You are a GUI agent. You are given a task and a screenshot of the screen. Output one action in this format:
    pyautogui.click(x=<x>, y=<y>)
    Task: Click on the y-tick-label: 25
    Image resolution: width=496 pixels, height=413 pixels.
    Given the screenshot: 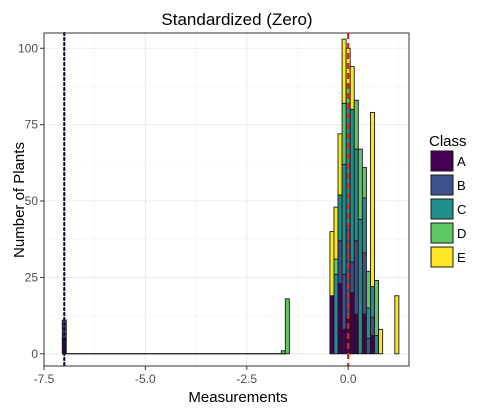 What is the action you would take?
    pyautogui.click(x=32, y=277)
    